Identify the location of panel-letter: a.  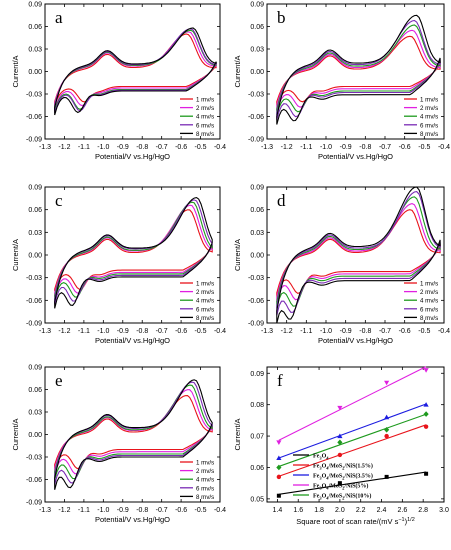
(59, 17).